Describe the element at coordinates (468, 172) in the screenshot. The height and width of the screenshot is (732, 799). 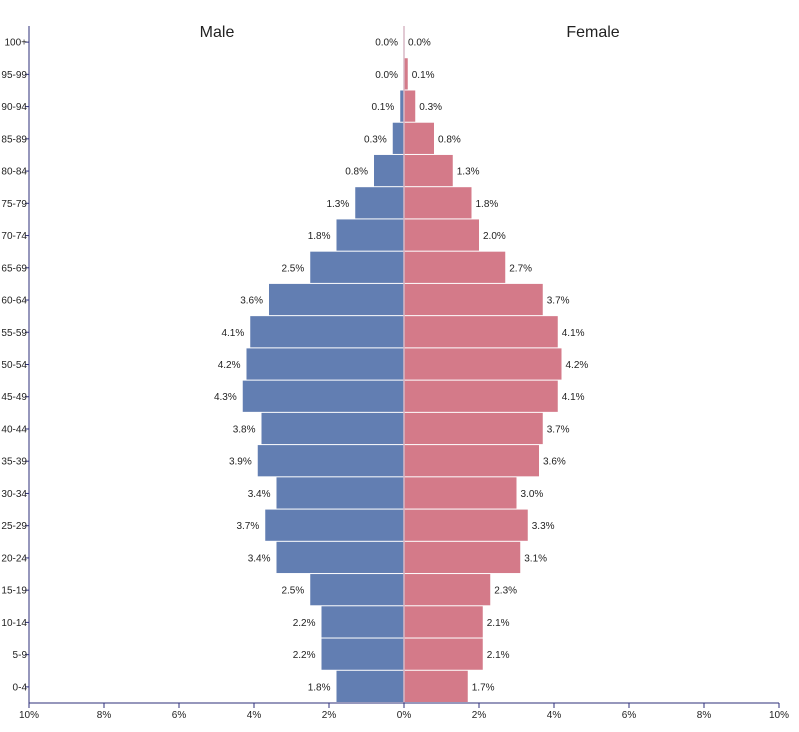
I see `value-label-female-80-84: 1.3%` at that location.